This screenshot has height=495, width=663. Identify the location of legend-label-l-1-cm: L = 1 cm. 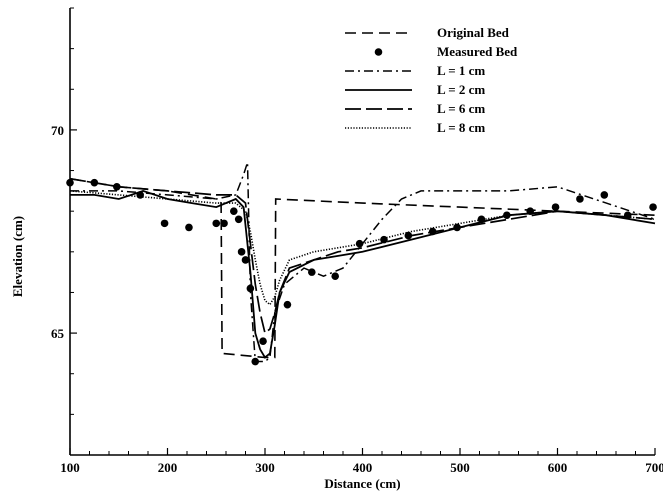
(461, 70).